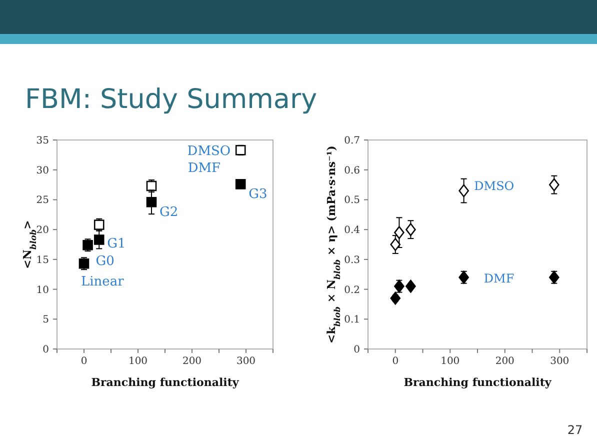 The image size is (597, 447). Describe the element at coordinates (42, 200) in the screenshot. I see `y-tick-label: 25` at that location.